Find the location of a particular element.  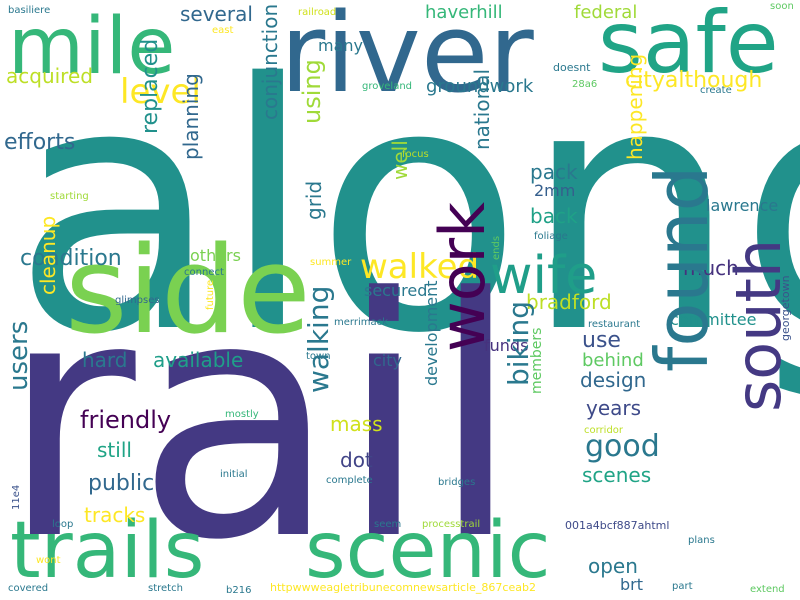

word-many: many is located at coordinates (340, 45).